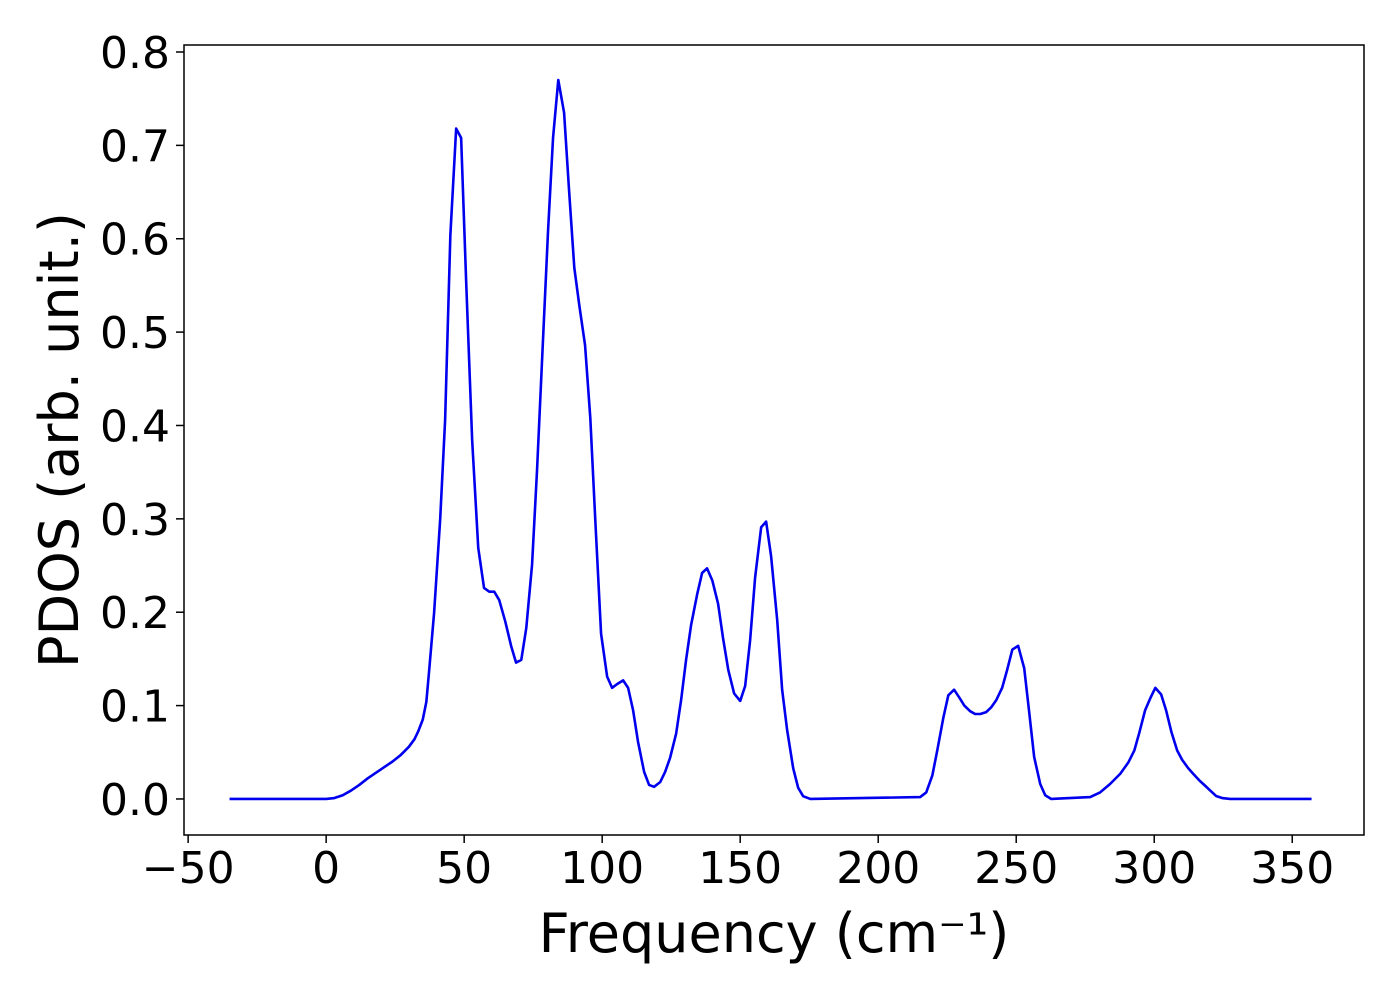 The width and height of the screenshot is (1400, 1000). What do you see at coordinates (602, 868) in the screenshot?
I see `x-tick-label: 100` at bounding box center [602, 868].